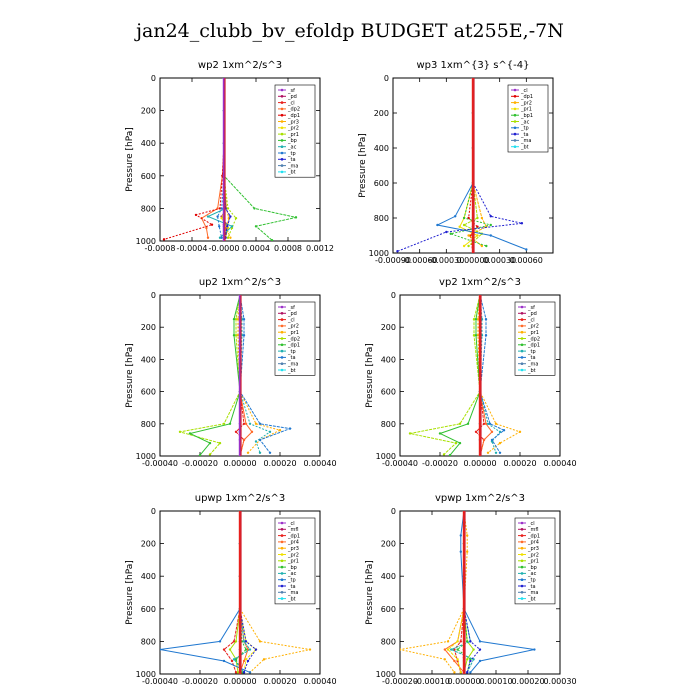 Image resolution: width=700 pixels, height=700 pixels. I want to click on legend-label: _tp, so click(291, 154).